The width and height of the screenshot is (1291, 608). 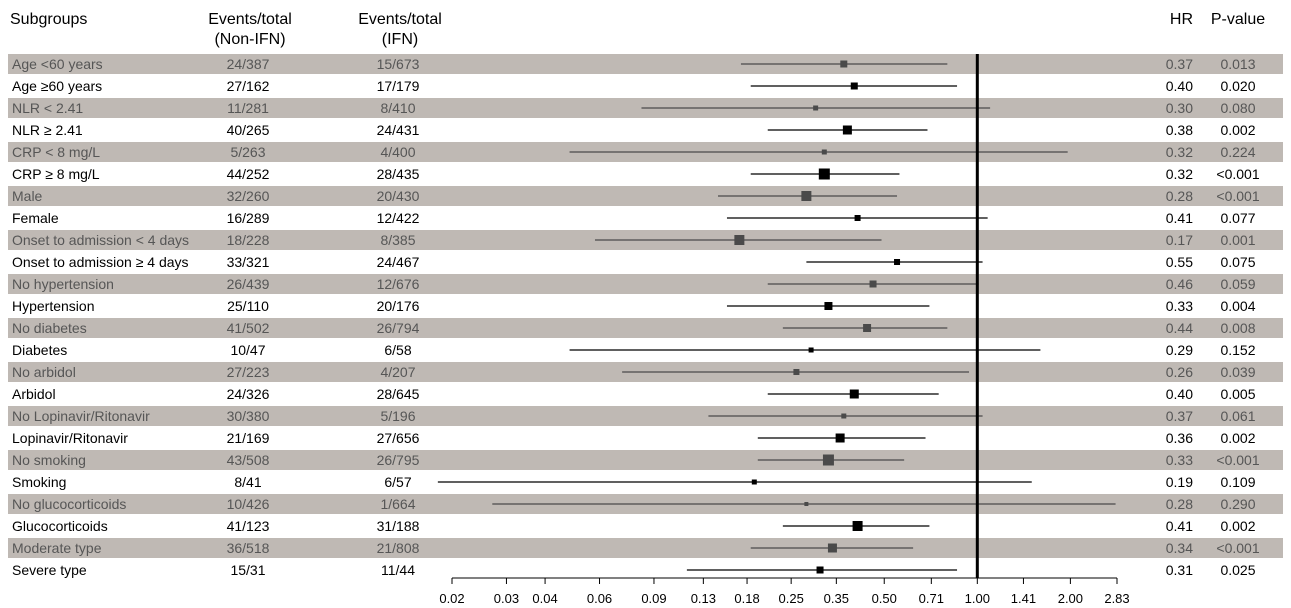 What do you see at coordinates (1238, 416) in the screenshot?
I see `p-value: 0.061` at bounding box center [1238, 416].